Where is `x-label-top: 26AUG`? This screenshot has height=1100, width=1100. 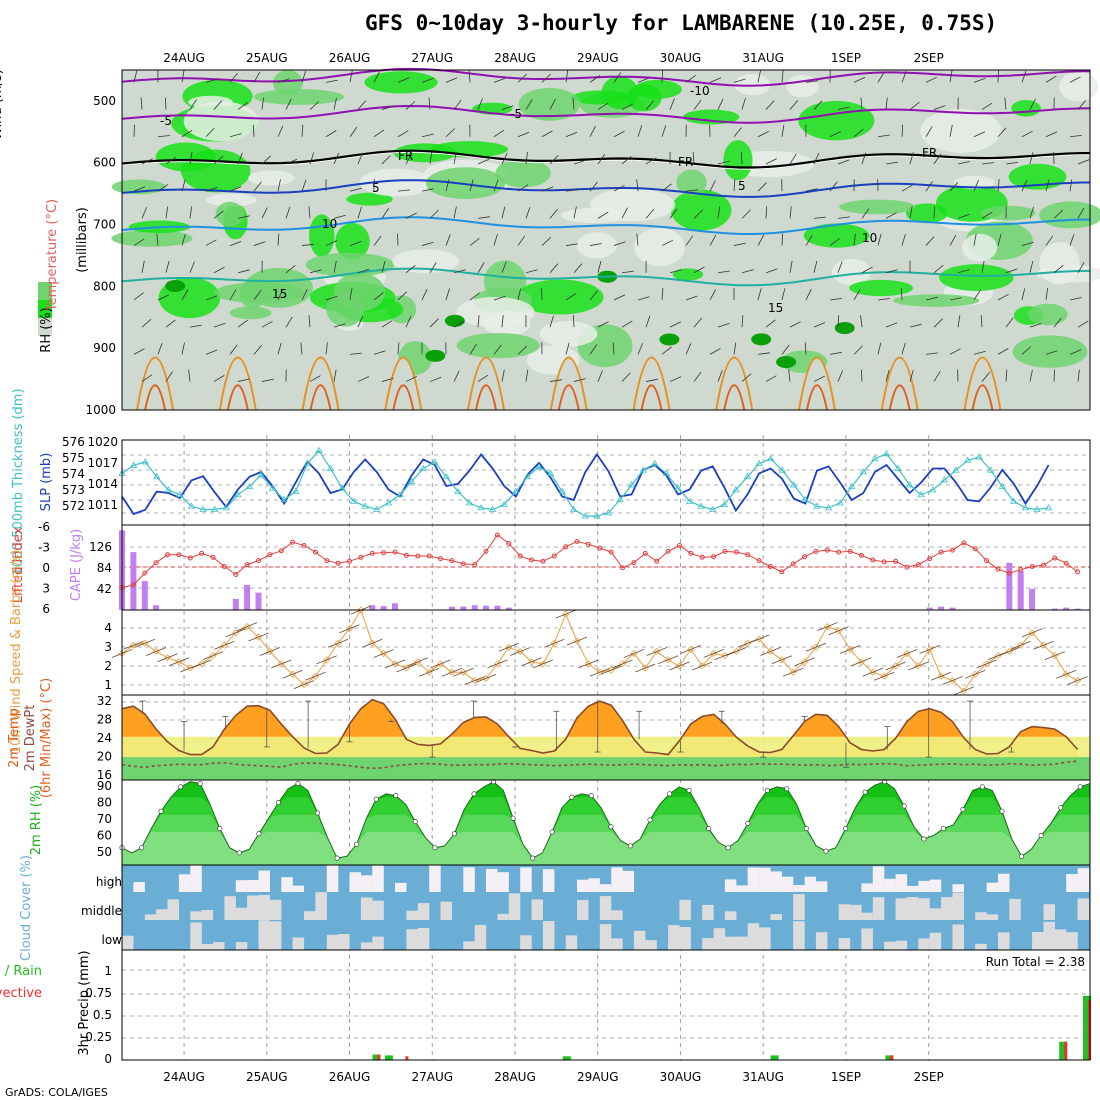
x-label-top: 26AUG is located at coordinates (350, 58).